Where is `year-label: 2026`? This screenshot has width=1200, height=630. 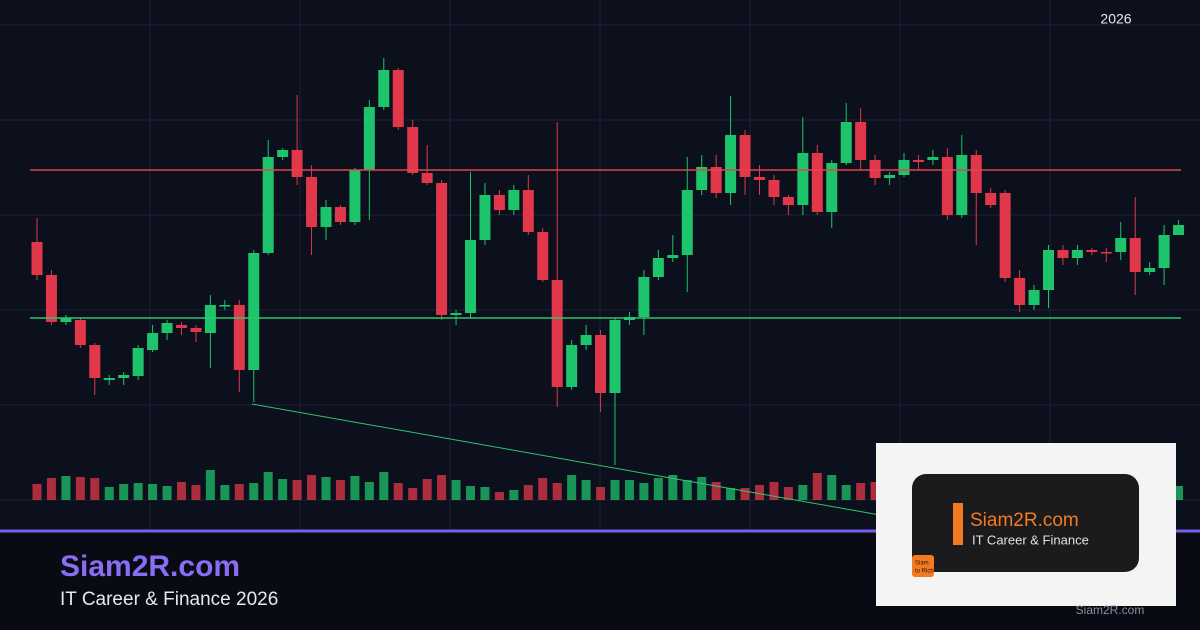
year-label: 2026 is located at coordinates (1115, 19).